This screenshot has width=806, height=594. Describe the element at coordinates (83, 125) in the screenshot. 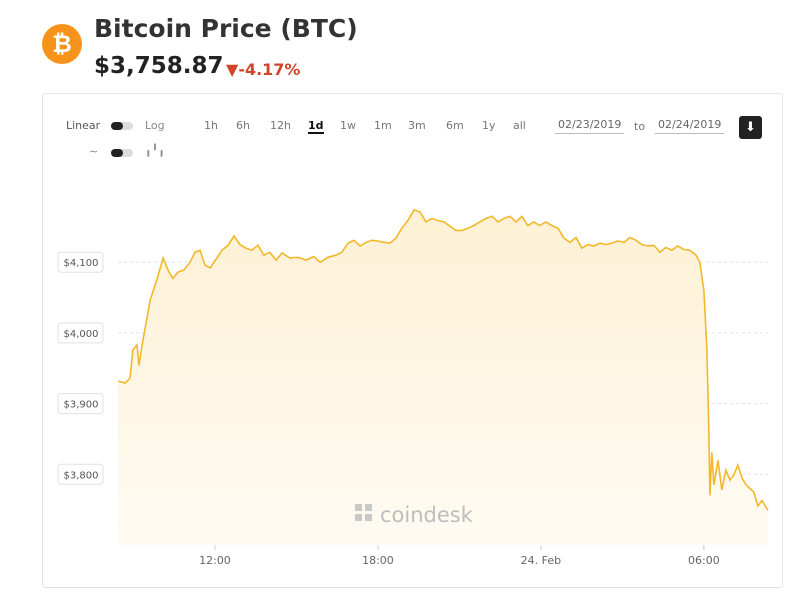

I see `linear-label: Linear` at that location.